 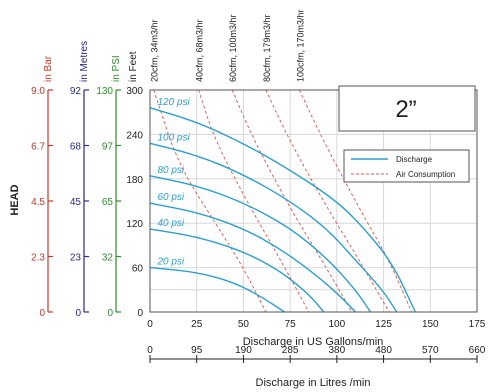 I want to click on litres-tick-label: 570, so click(x=430, y=350).